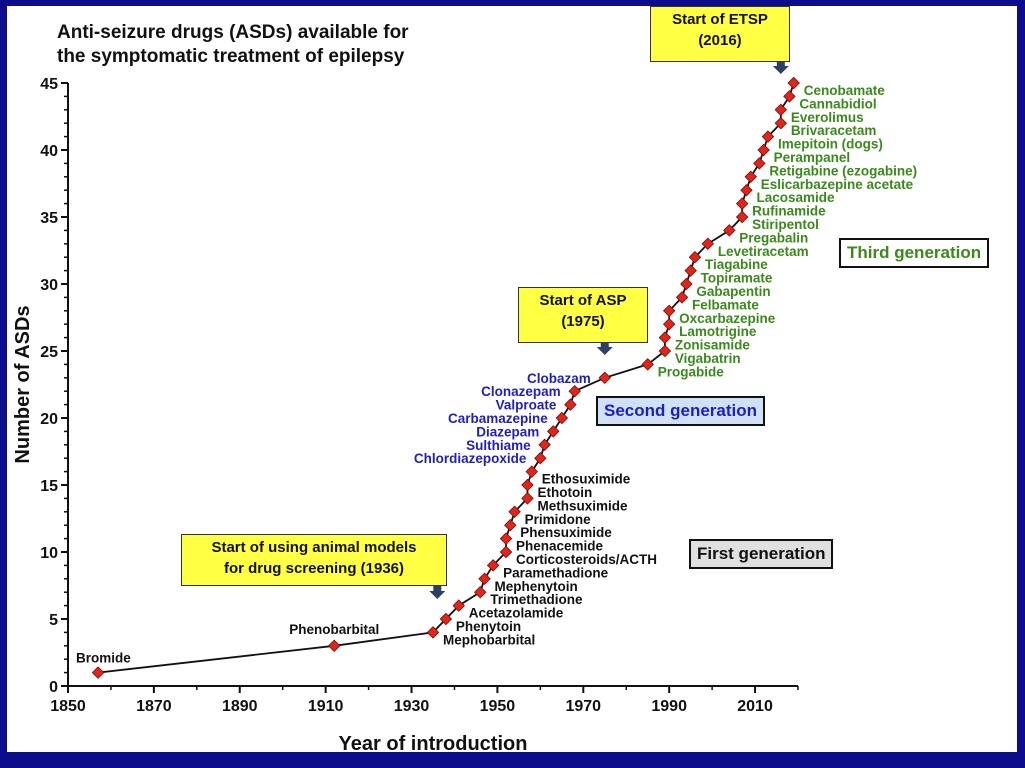 This screenshot has height=768, width=1025. Describe the element at coordinates (233, 32) in the screenshot. I see `chart-title-line-1: Anti-seizure drugs (ASDs) available for` at that location.